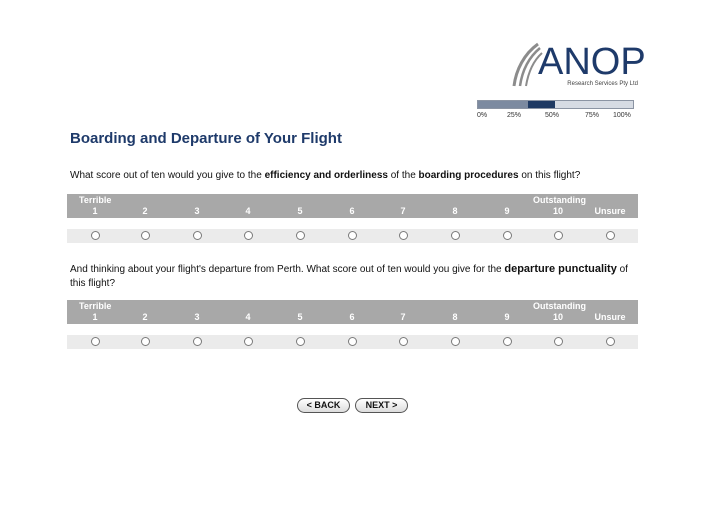  What do you see at coordinates (403, 175) in the screenshot?
I see `q1-text-part: of the` at bounding box center [403, 175].